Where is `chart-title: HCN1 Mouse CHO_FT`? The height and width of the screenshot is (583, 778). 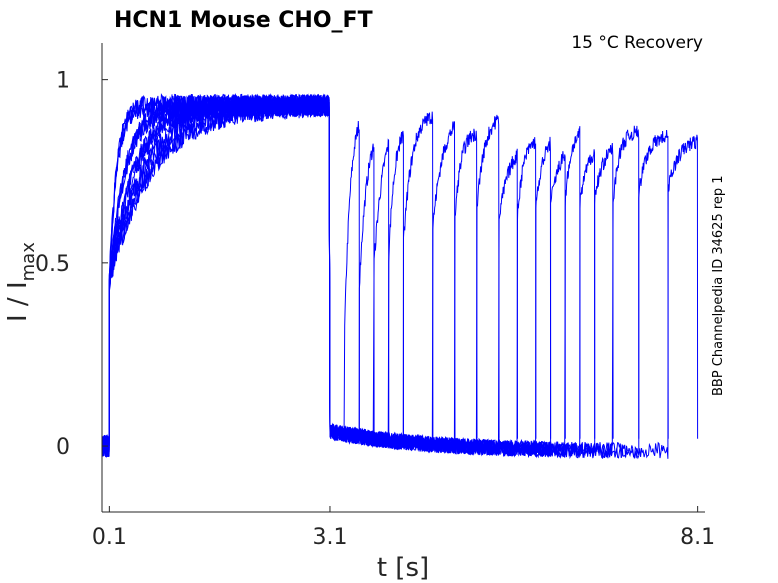
chart-title: HCN1 Mouse CHO_FT is located at coordinates (243, 20).